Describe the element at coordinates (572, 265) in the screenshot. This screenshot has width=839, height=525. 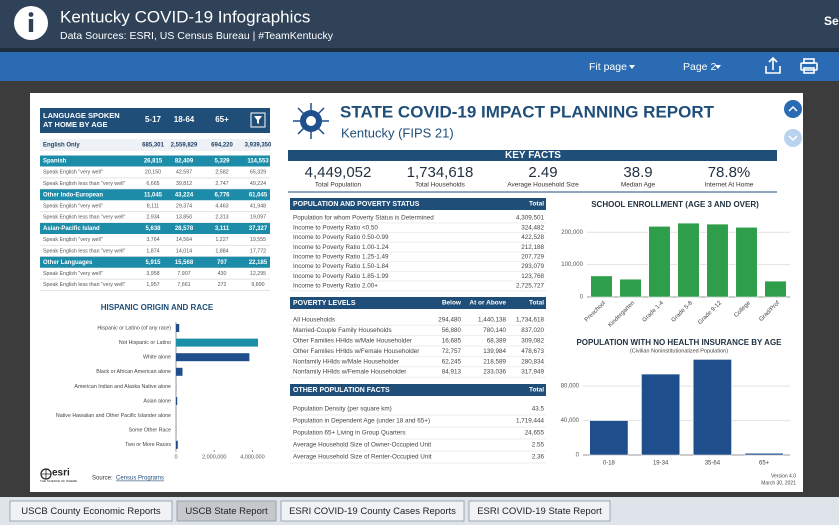
I see `y-tick-label: 100,000` at that location.